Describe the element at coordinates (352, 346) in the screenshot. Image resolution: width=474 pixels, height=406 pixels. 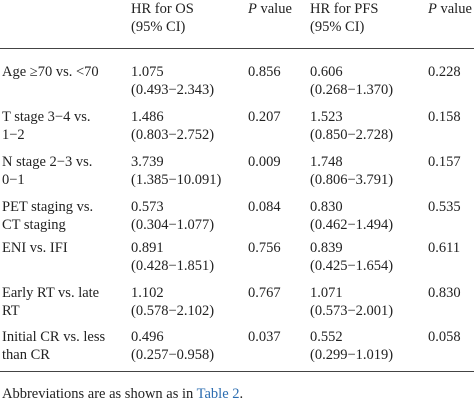
I see `hr-pfs-cell: 0.552 (0.299−1.019)` at that location.